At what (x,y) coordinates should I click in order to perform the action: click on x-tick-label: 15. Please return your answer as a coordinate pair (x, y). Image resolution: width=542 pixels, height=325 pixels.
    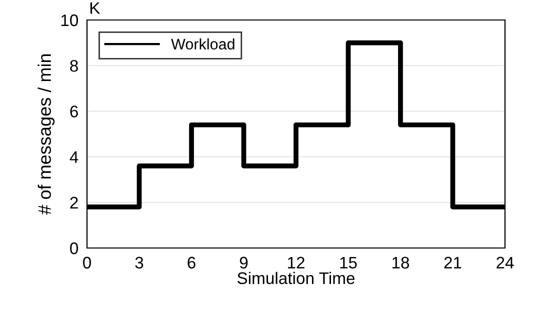
    Looking at the image, I should click on (348, 262).